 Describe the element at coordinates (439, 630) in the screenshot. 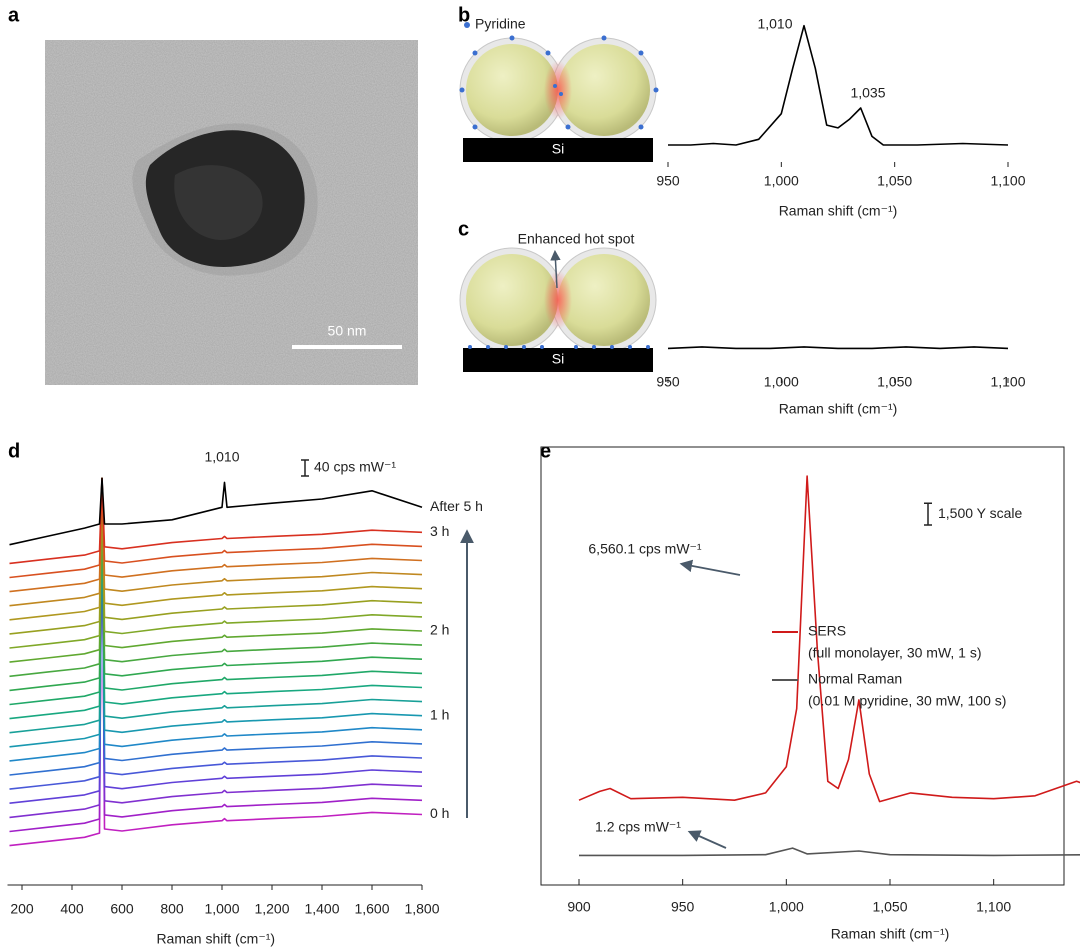

I see `series-label: 2 h` at that location.